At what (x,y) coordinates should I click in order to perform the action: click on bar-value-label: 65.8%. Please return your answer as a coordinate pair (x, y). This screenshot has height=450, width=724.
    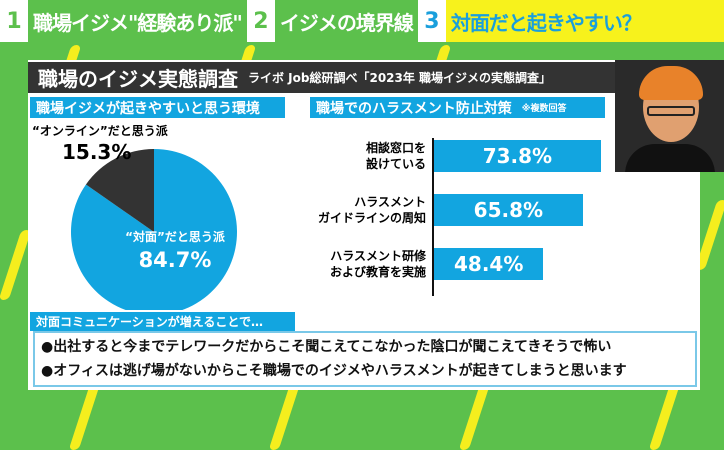
    Looking at the image, I should click on (508, 210).